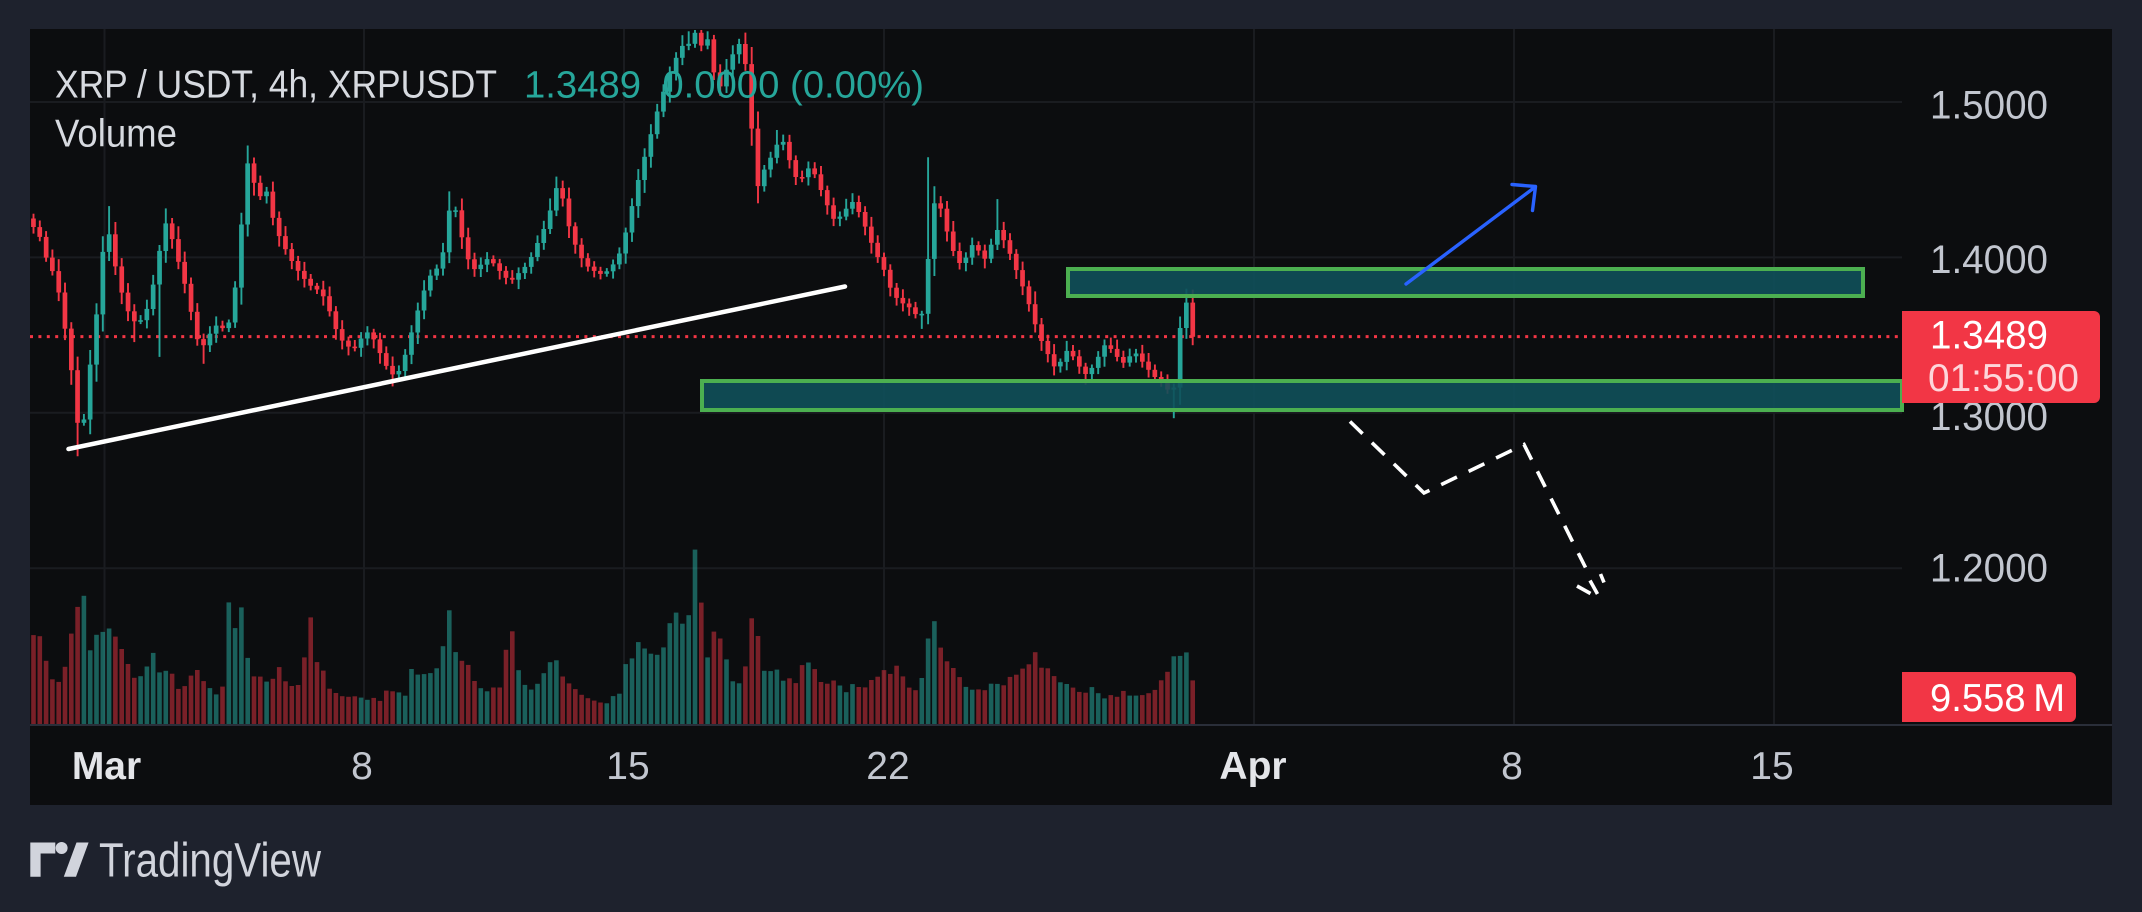 The width and height of the screenshot is (2142, 912). Describe the element at coordinates (106, 766) in the screenshot. I see `svg-text: Mar` at that location.